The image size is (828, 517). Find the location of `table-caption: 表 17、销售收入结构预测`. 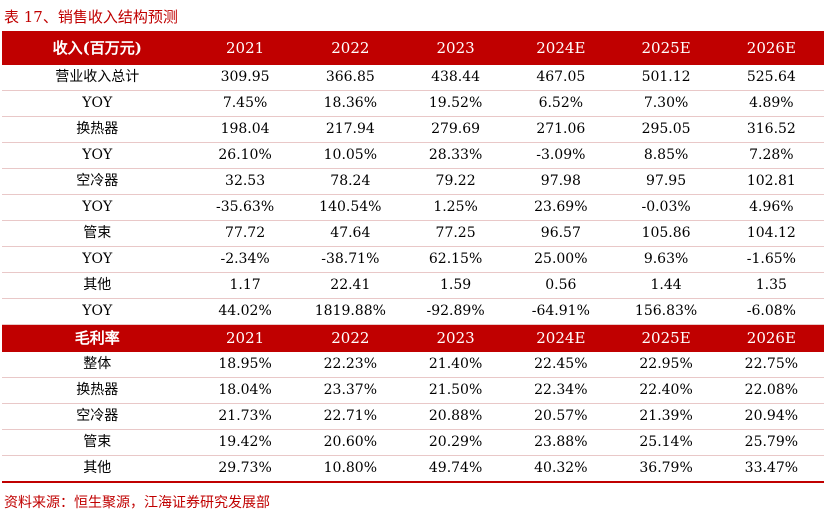

table-caption: 表 17、销售收入结构预测 is located at coordinates (91, 17).